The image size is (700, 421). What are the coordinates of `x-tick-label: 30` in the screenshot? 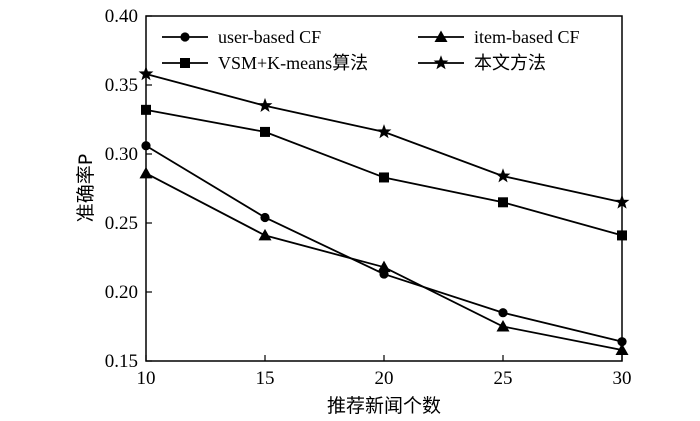 It's located at (622, 378).